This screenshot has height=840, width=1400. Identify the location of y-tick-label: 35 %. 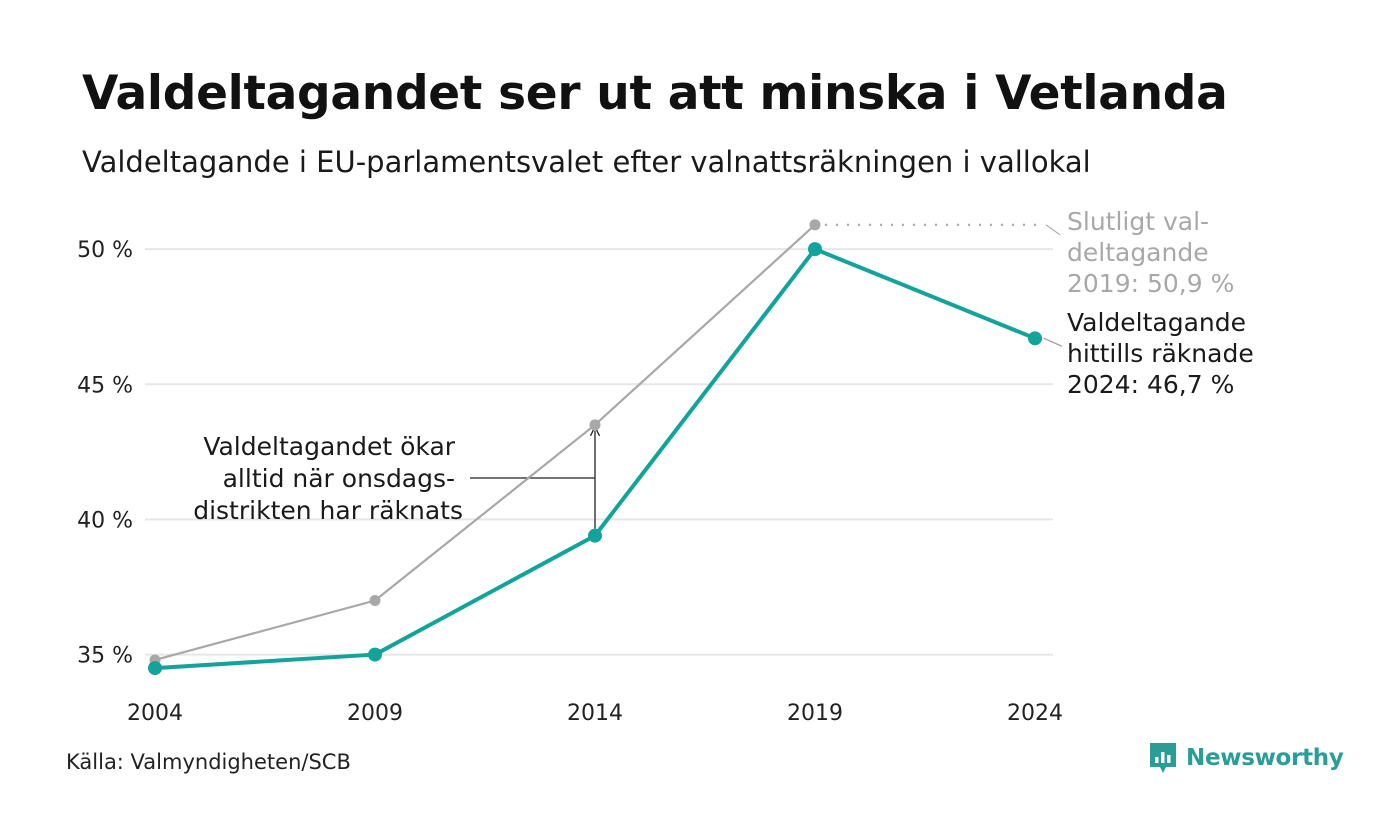
(105, 656).